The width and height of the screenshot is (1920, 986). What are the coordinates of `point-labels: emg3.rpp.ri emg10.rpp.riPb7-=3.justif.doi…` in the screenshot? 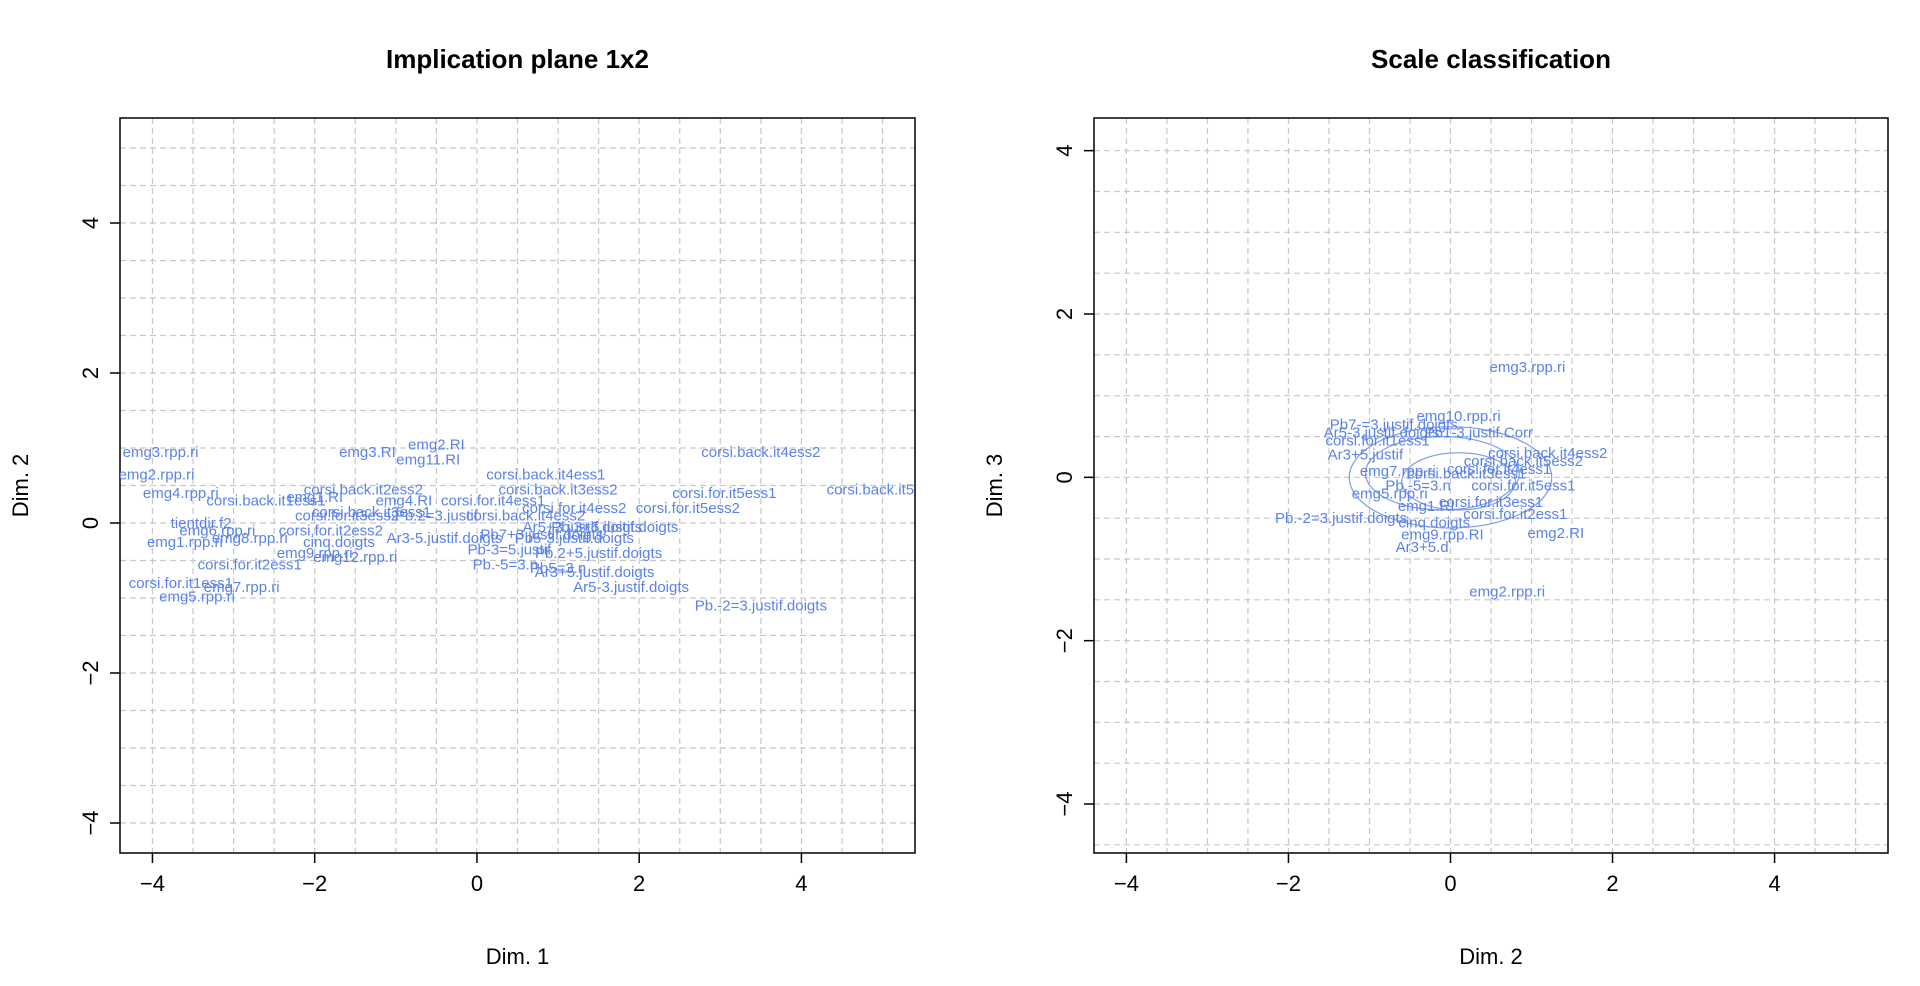 It's located at (1441, 480).